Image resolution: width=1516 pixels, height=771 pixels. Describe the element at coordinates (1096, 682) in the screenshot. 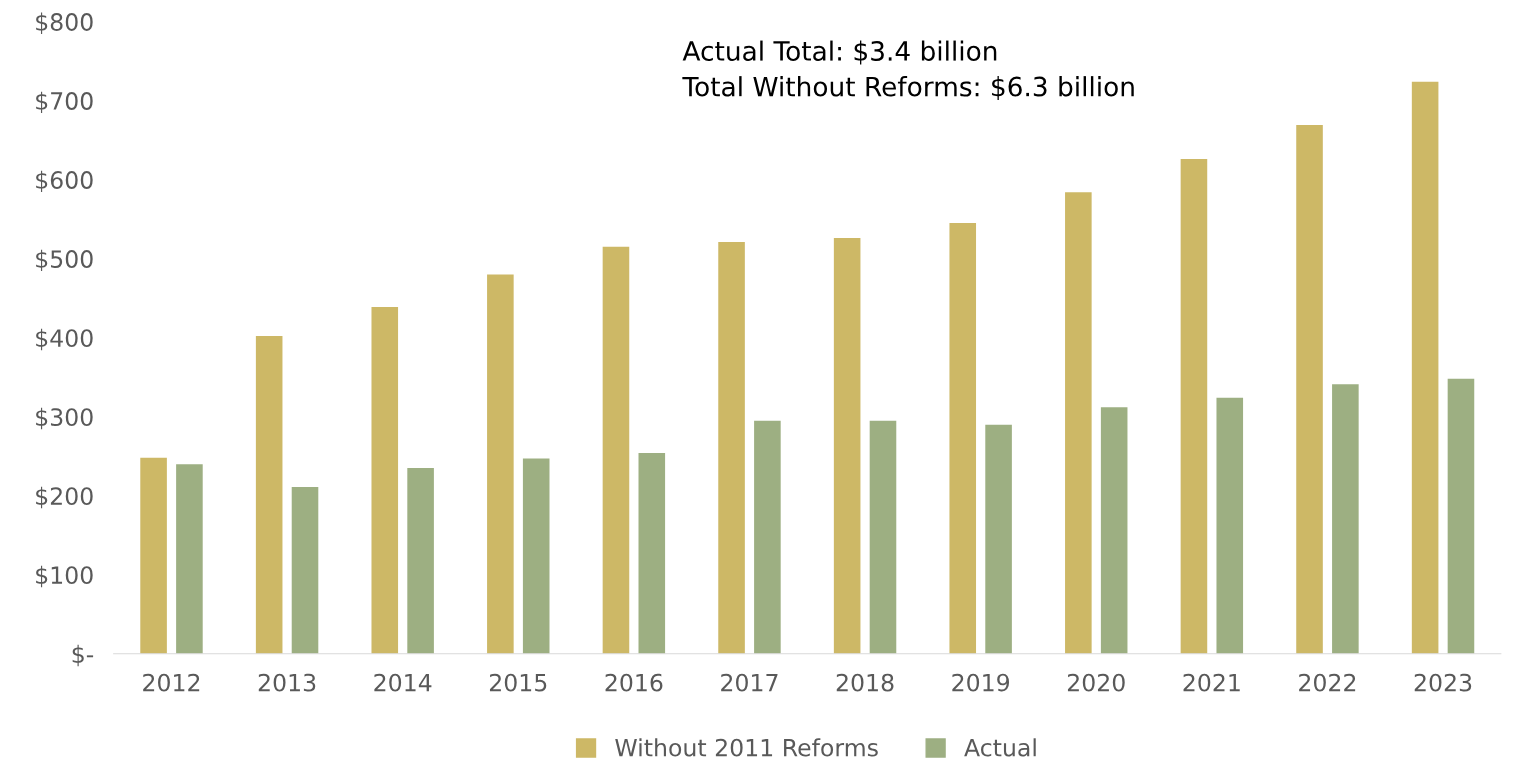

I see `x-tick-label: 2020` at that location.